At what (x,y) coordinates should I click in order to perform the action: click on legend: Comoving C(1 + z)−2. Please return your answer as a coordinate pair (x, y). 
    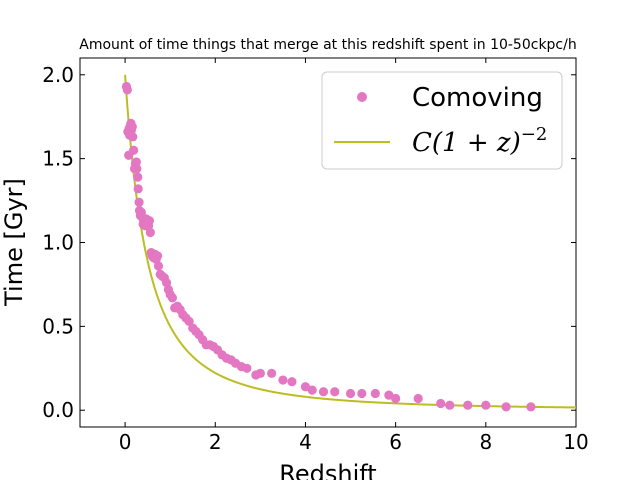
    Looking at the image, I should click on (442, 120).